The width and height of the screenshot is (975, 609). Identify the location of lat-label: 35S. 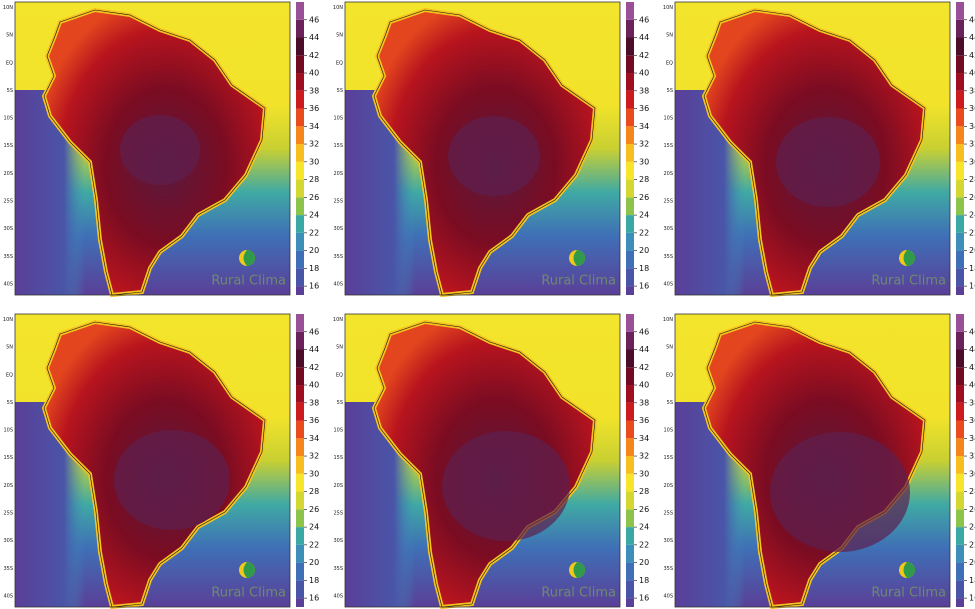
(668, 257).